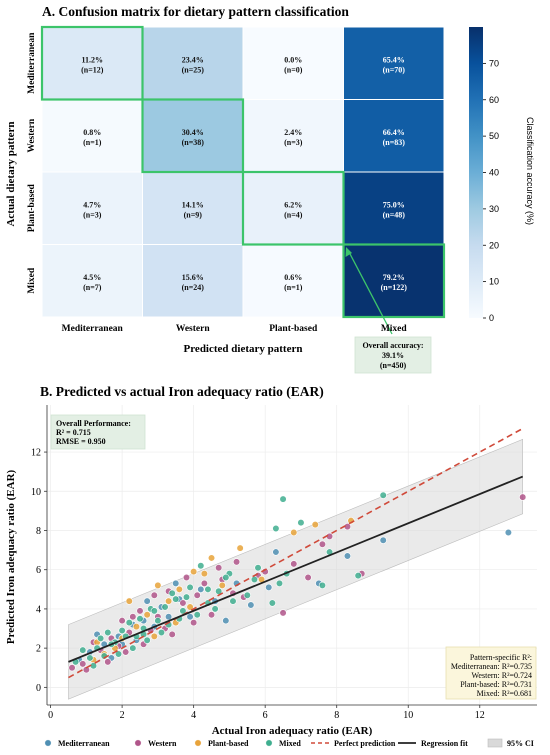 This screenshot has width=550, height=755. What do you see at coordinates (293, 132) in the screenshot?
I see `cell-percent-label: 2.4%` at bounding box center [293, 132].